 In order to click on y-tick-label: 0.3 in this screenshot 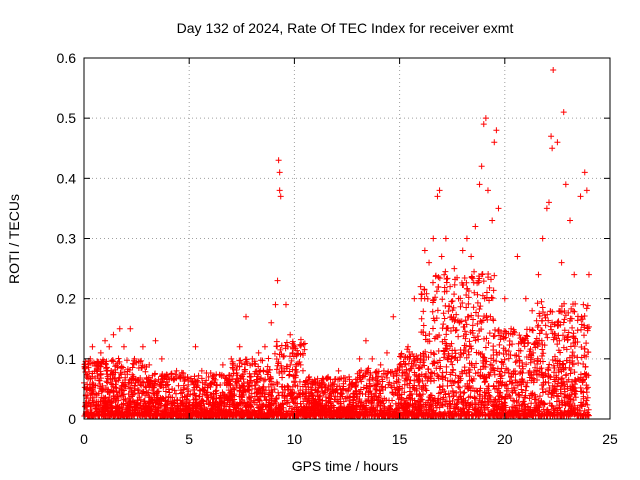, I will do `click(67, 239)`.